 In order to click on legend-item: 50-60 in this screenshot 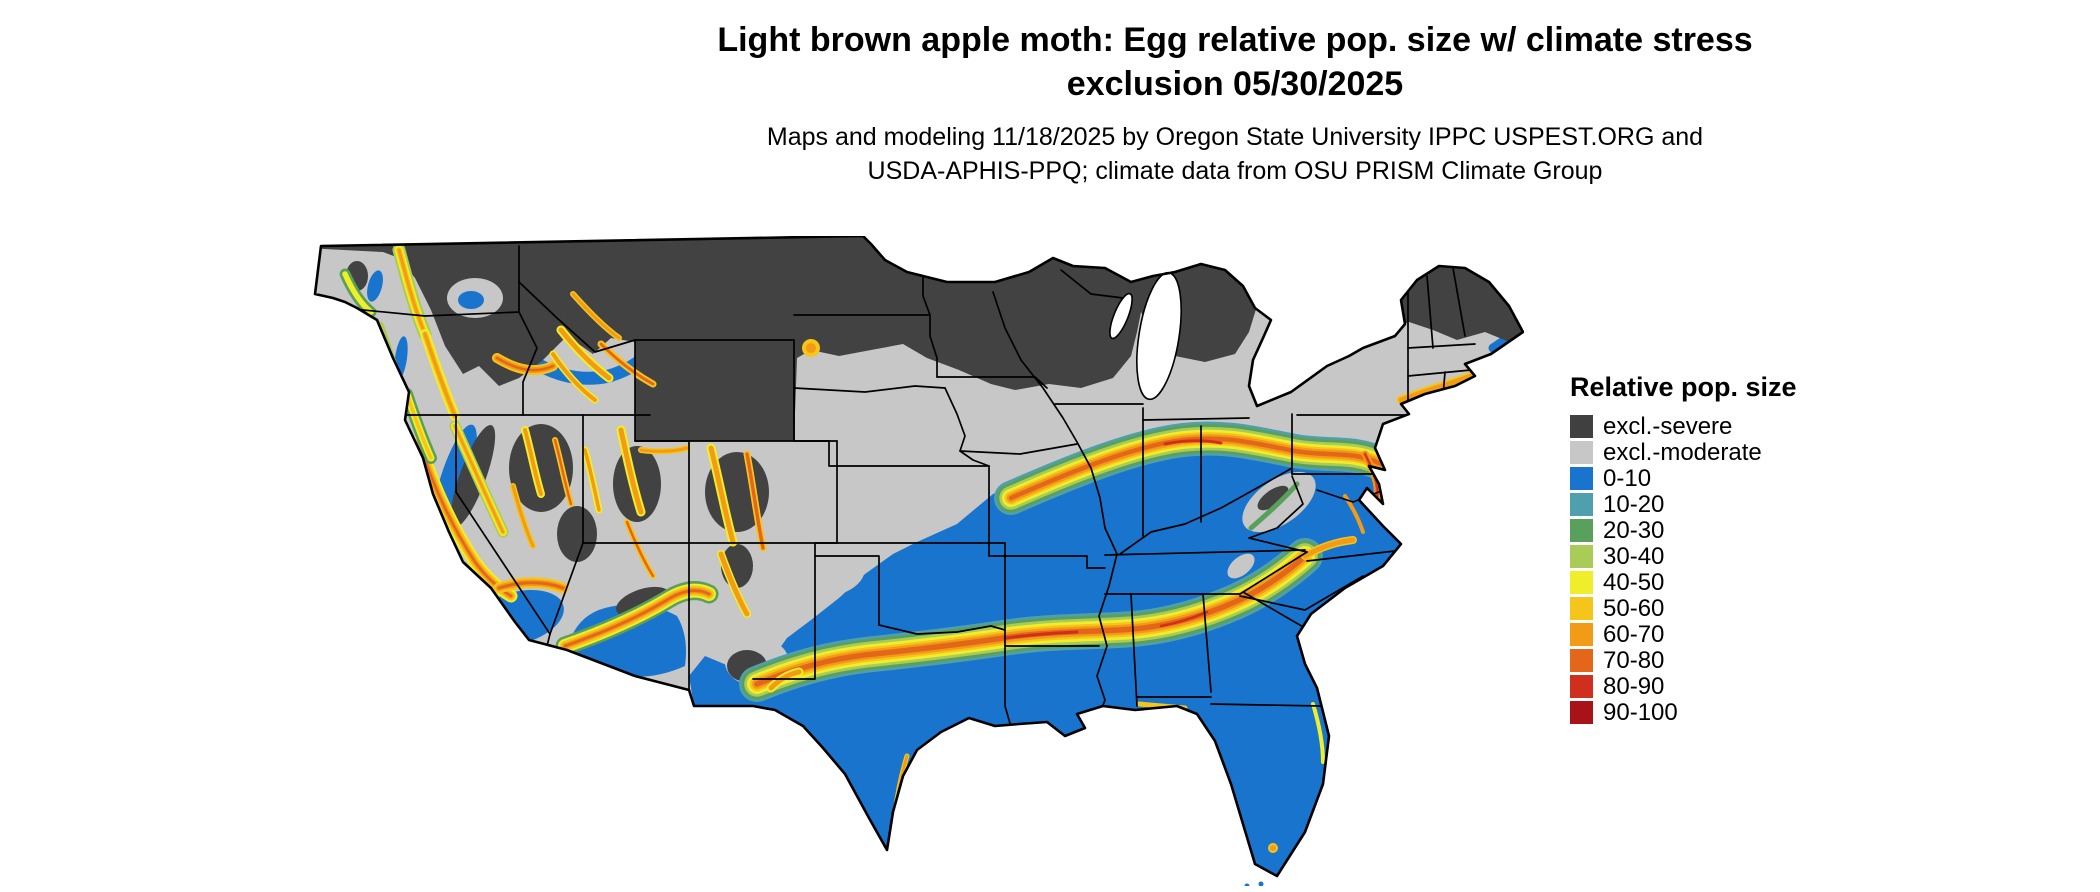, I will do `click(1683, 608)`.